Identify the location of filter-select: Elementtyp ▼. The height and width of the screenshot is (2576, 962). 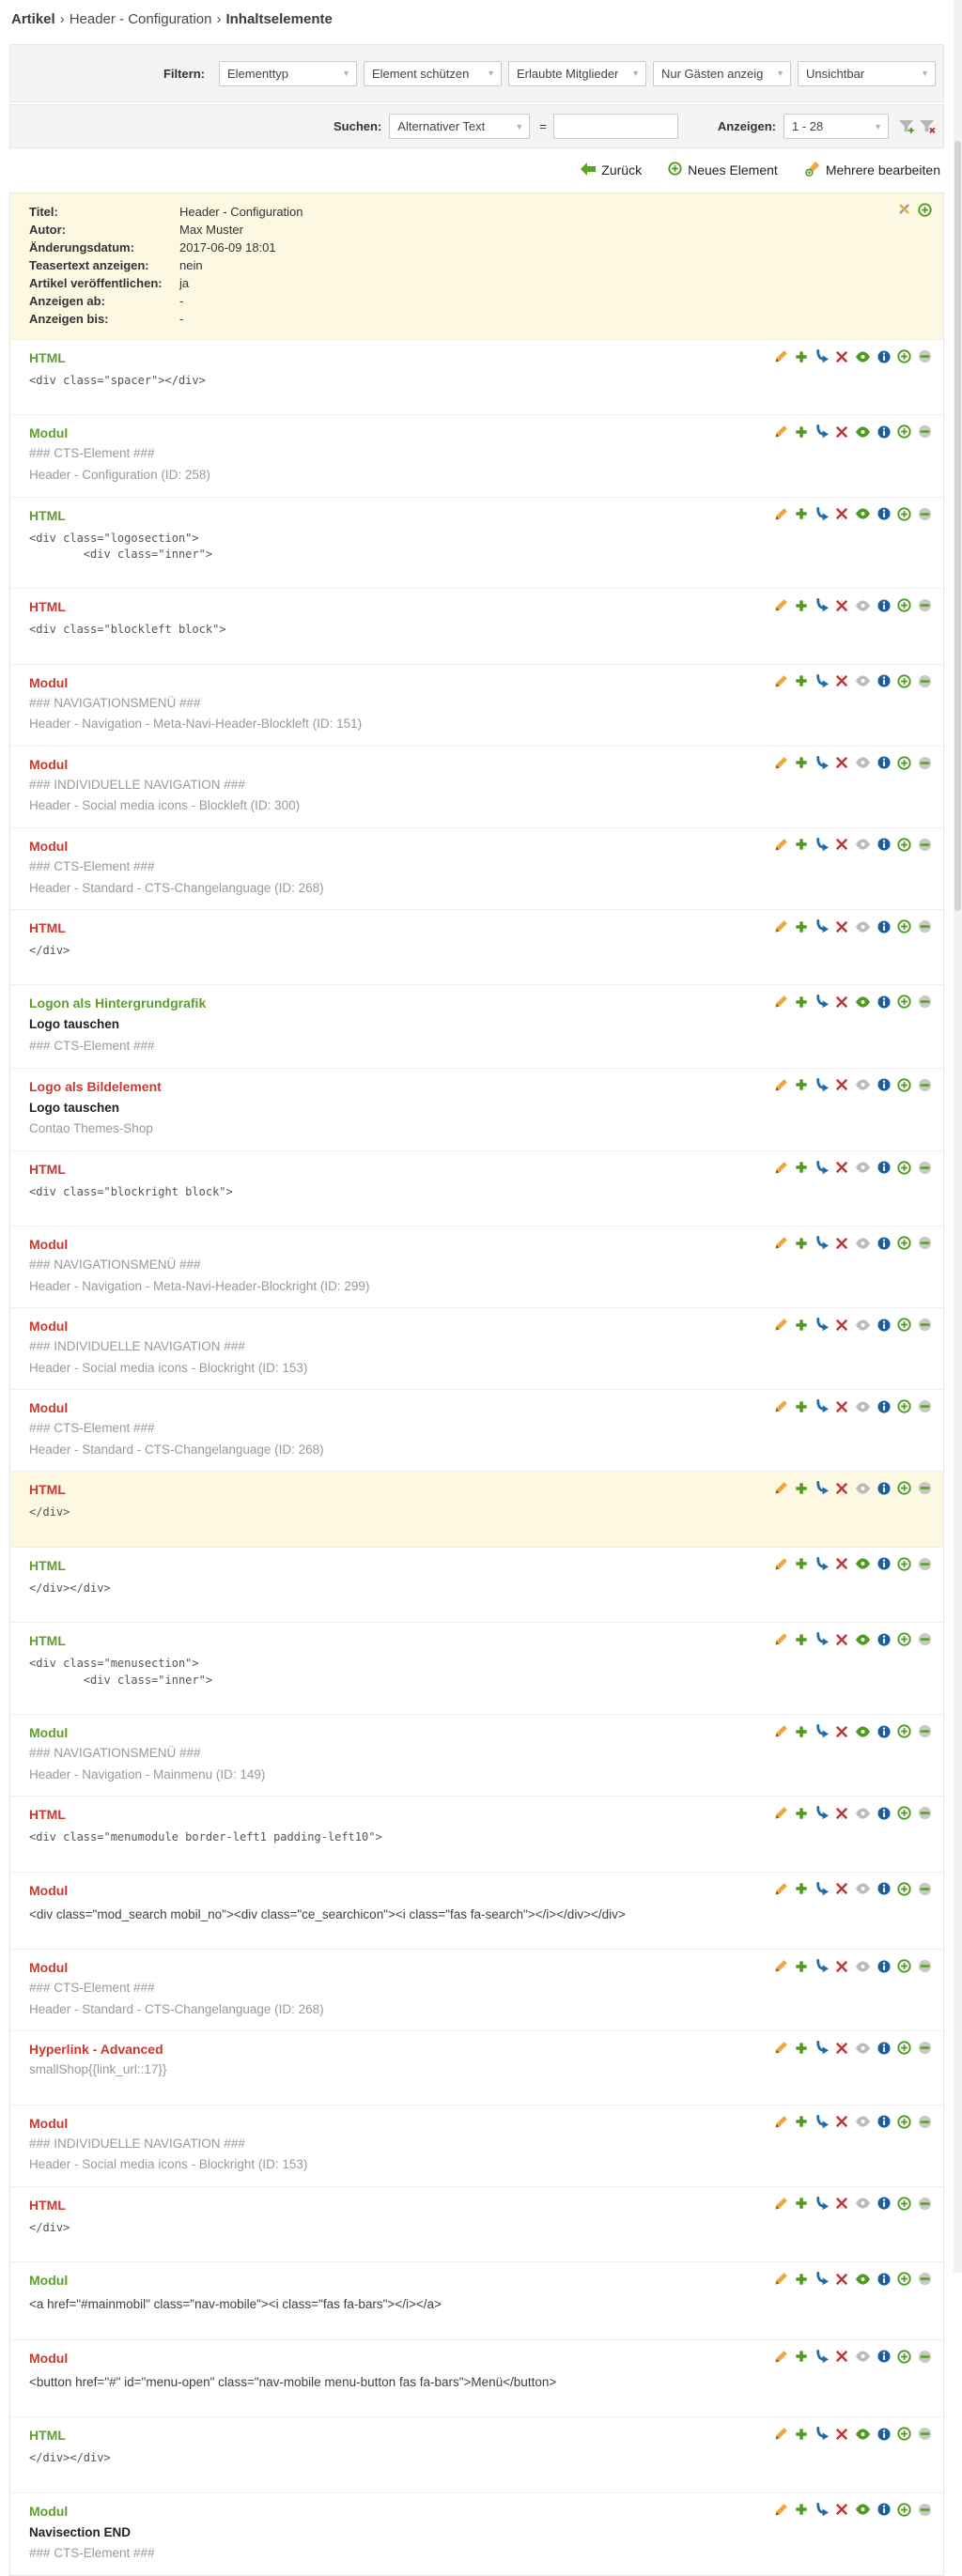
(288, 73).